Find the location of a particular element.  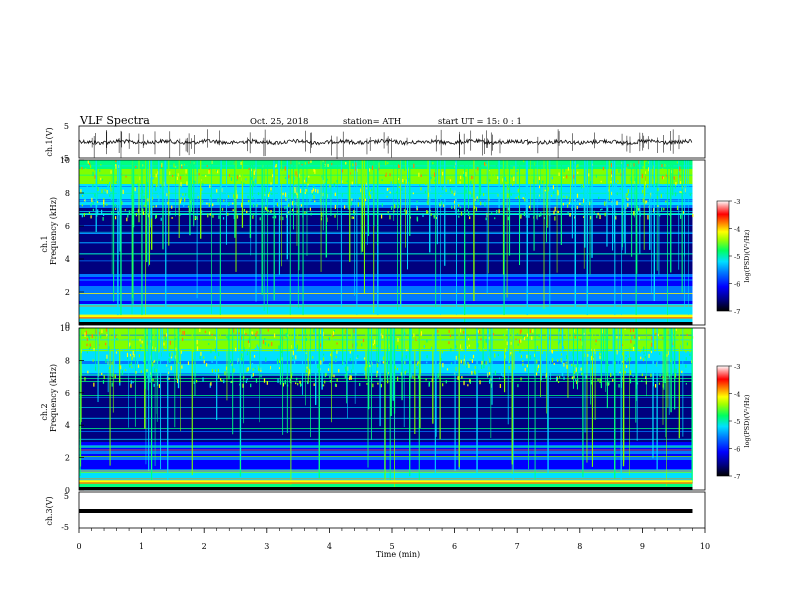

time-tick-label: 4 is located at coordinates (329, 546).